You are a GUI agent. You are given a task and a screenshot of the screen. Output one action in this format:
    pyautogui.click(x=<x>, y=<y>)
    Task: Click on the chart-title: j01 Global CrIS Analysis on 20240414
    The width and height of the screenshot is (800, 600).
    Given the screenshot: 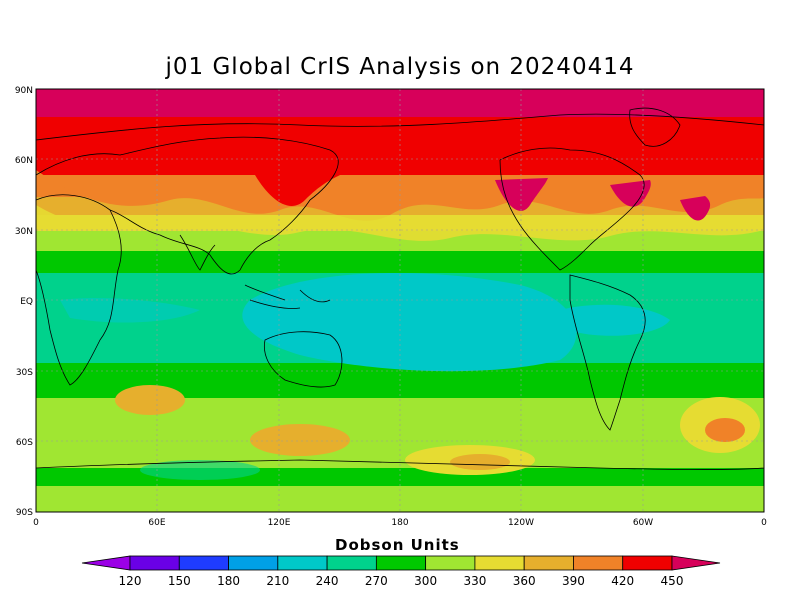 What is the action you would take?
    pyautogui.click(x=400, y=67)
    